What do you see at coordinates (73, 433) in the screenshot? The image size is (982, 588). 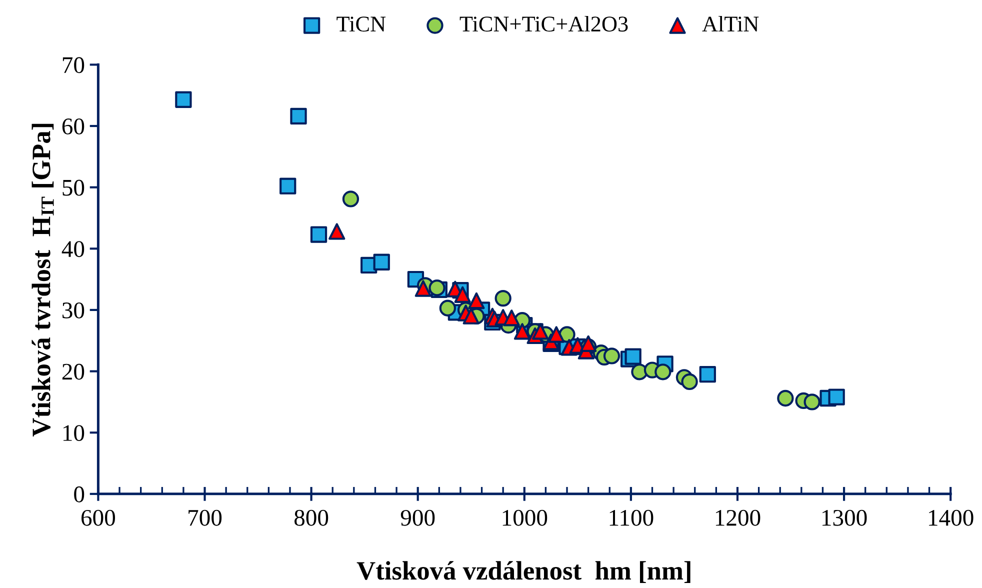 I see `y-tick-label: 10` at bounding box center [73, 433].